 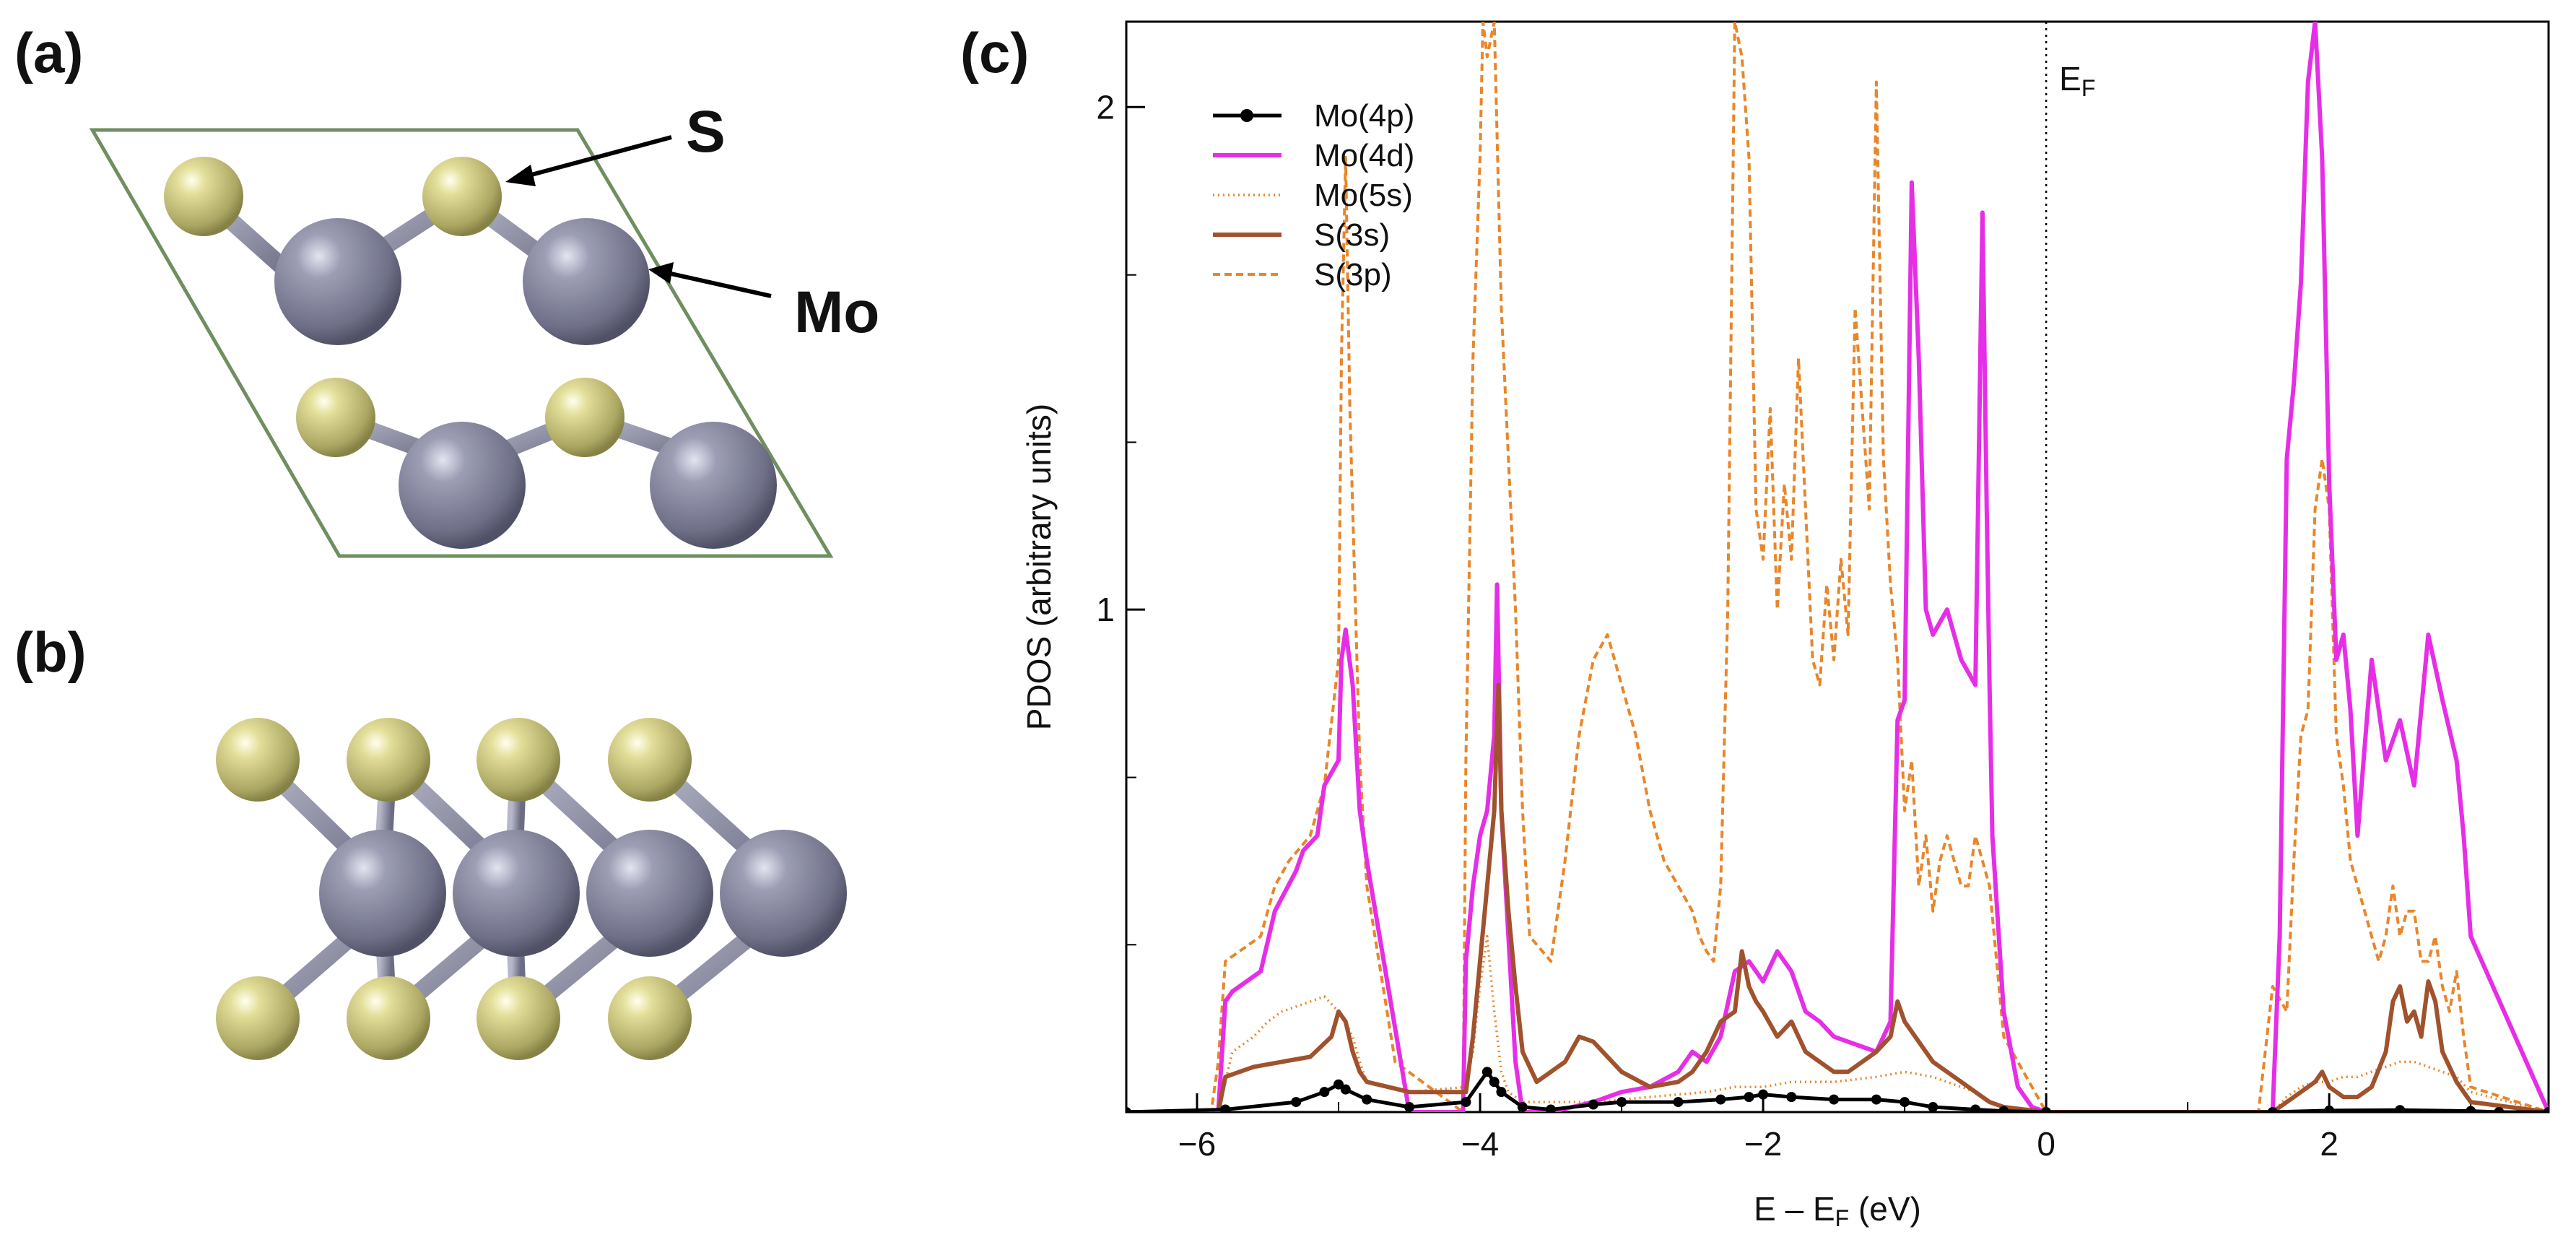 What do you see at coordinates (1837, 1211) in the screenshot?
I see `x-axis-label: E – EF (eV)` at bounding box center [1837, 1211].